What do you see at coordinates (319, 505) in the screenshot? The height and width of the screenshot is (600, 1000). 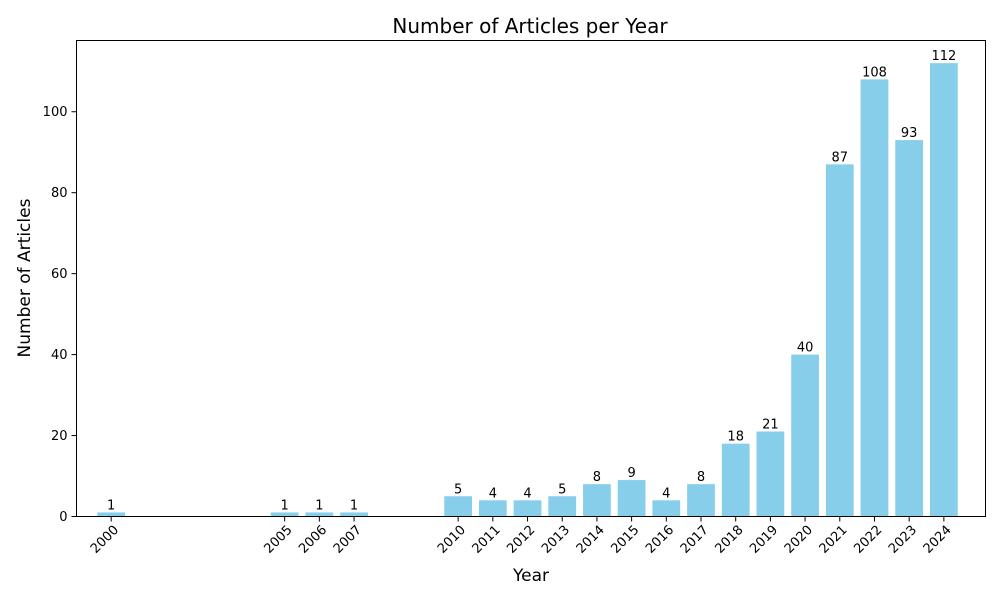 I see `data-label-2006: 1` at bounding box center [319, 505].